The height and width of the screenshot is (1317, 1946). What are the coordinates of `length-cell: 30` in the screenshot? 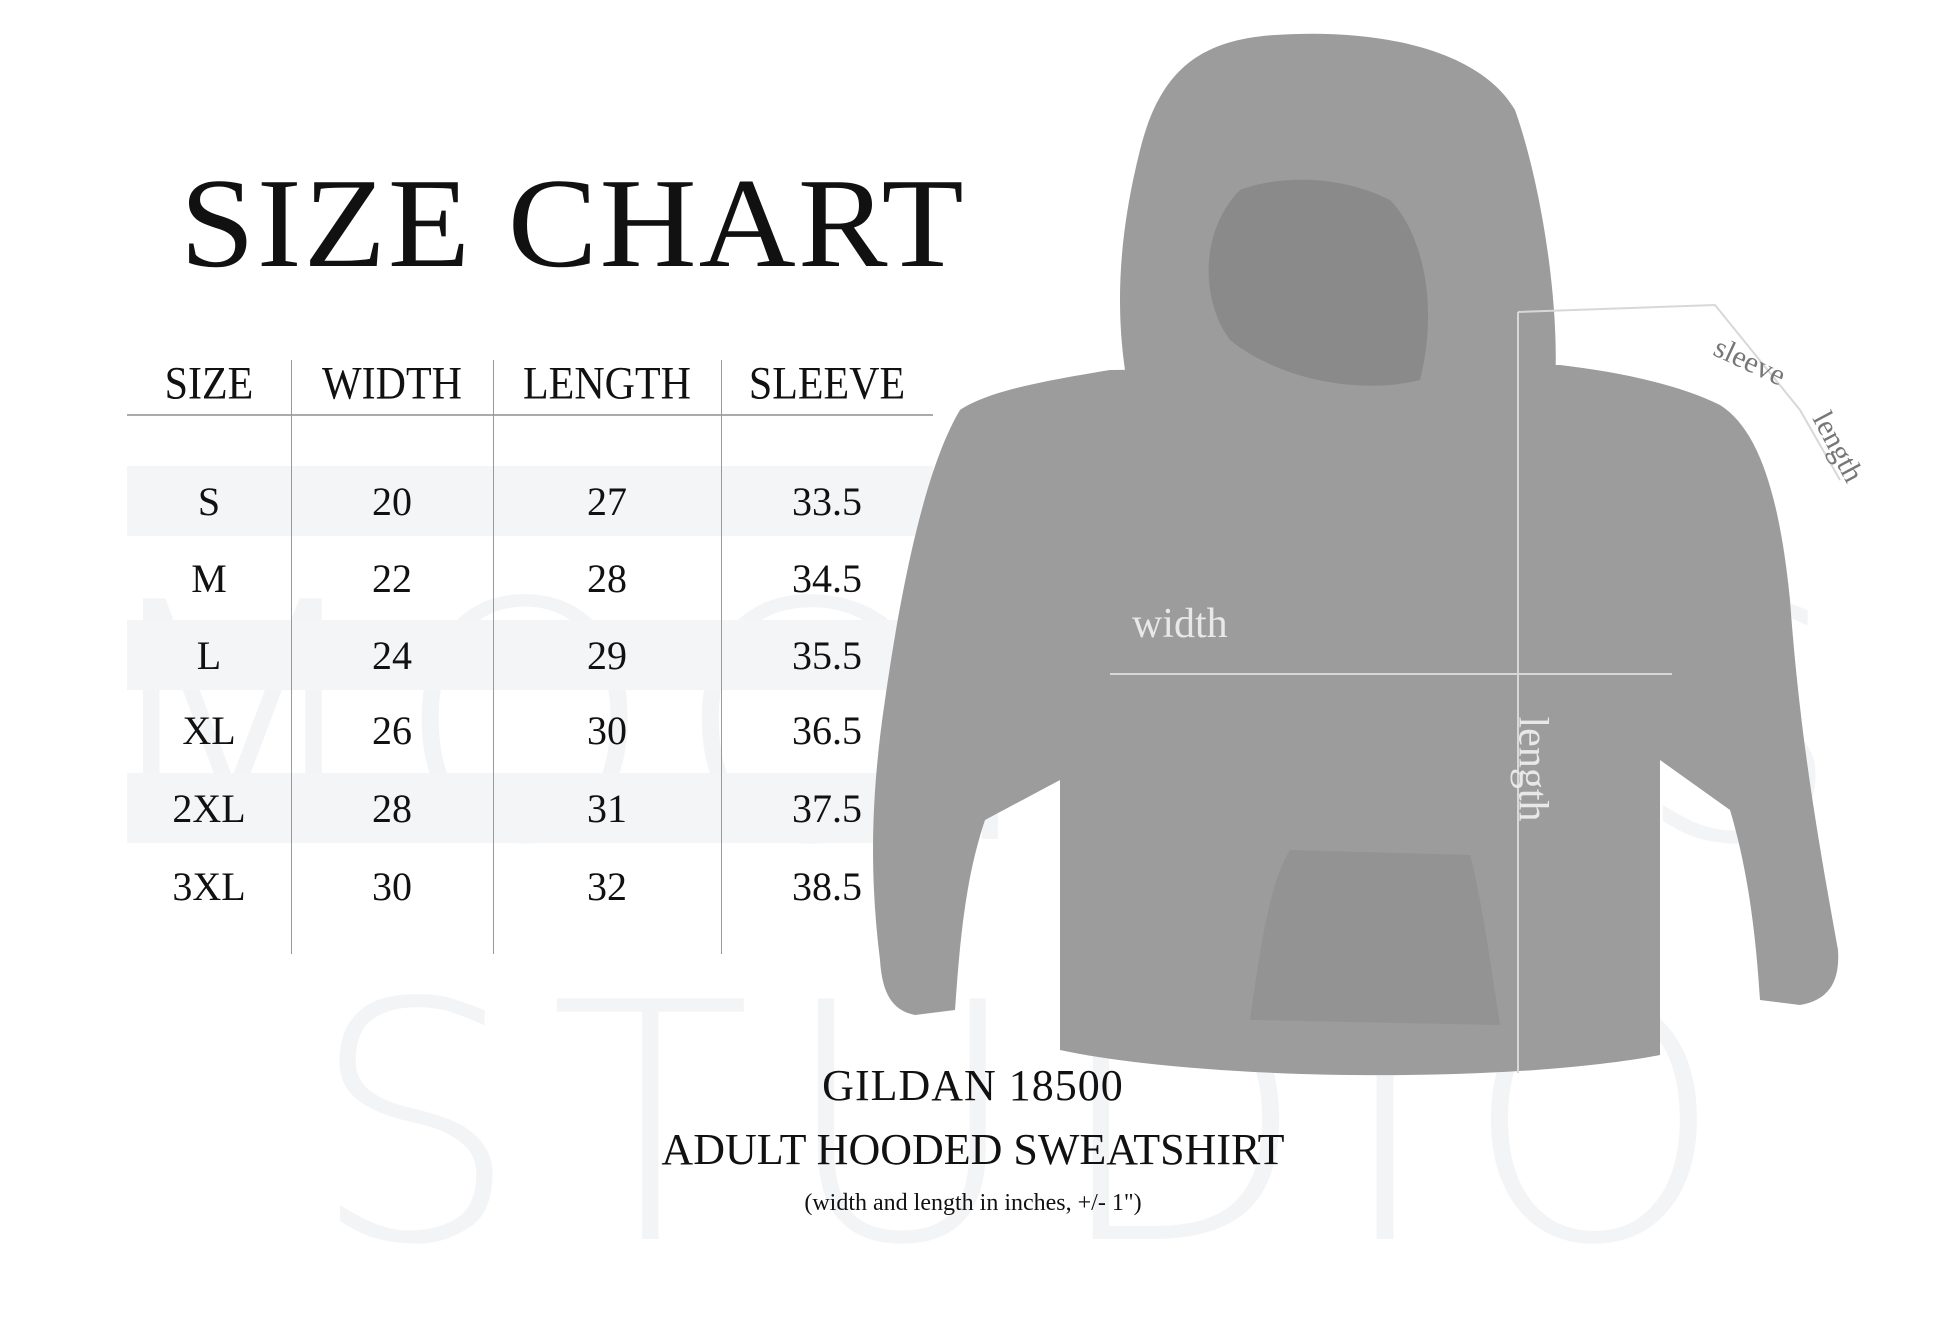 It's located at (607, 730).